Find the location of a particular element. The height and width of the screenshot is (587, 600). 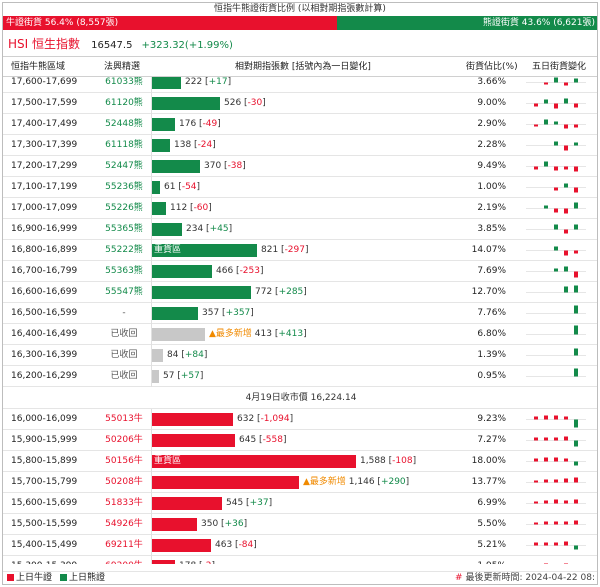

bear-legend-label: 上日熊證 is located at coordinates (87, 578).